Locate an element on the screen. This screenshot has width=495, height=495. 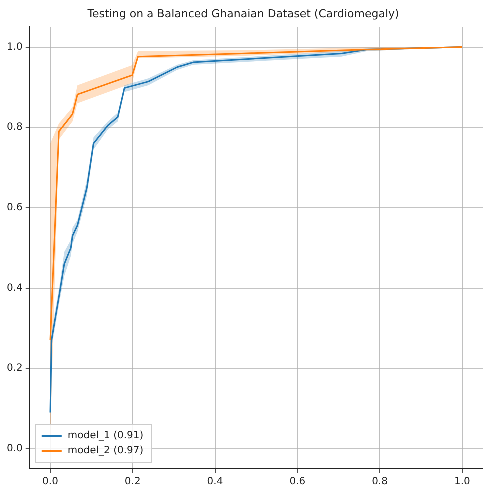
x-tick-label: 1.0 is located at coordinates (462, 482).